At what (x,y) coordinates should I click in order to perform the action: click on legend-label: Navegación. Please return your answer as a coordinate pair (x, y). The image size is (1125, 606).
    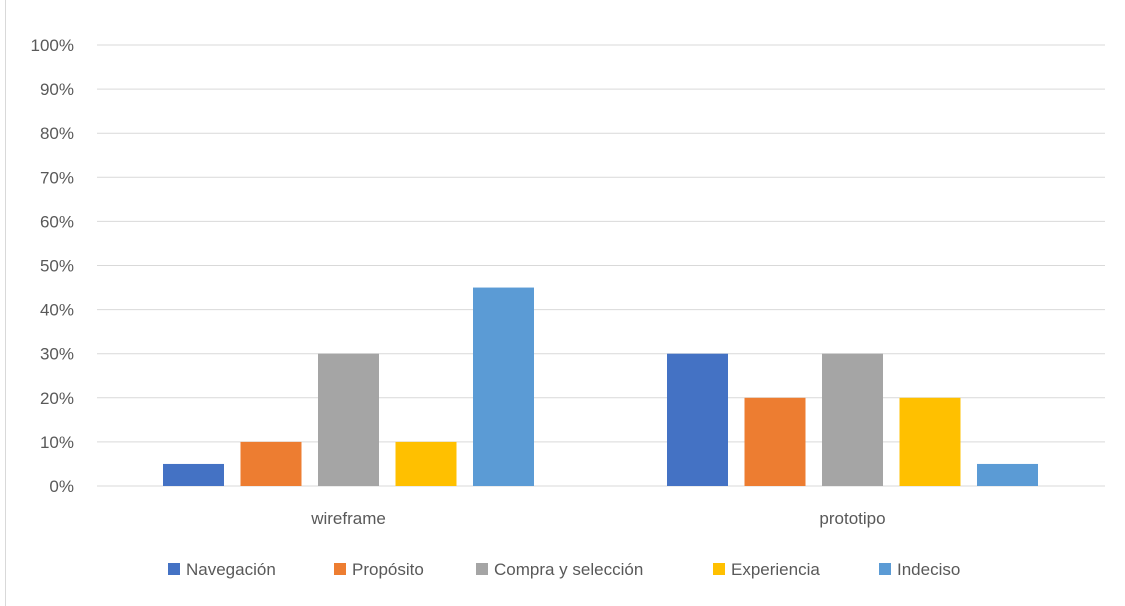
    Looking at the image, I should click on (231, 569).